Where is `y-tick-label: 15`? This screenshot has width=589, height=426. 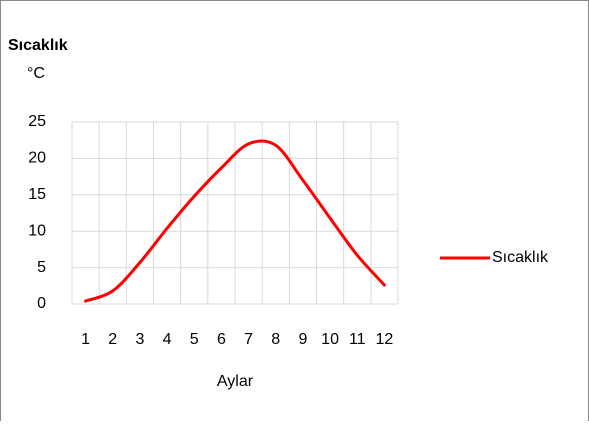
y-tick-label: 15 is located at coordinates (37, 194).